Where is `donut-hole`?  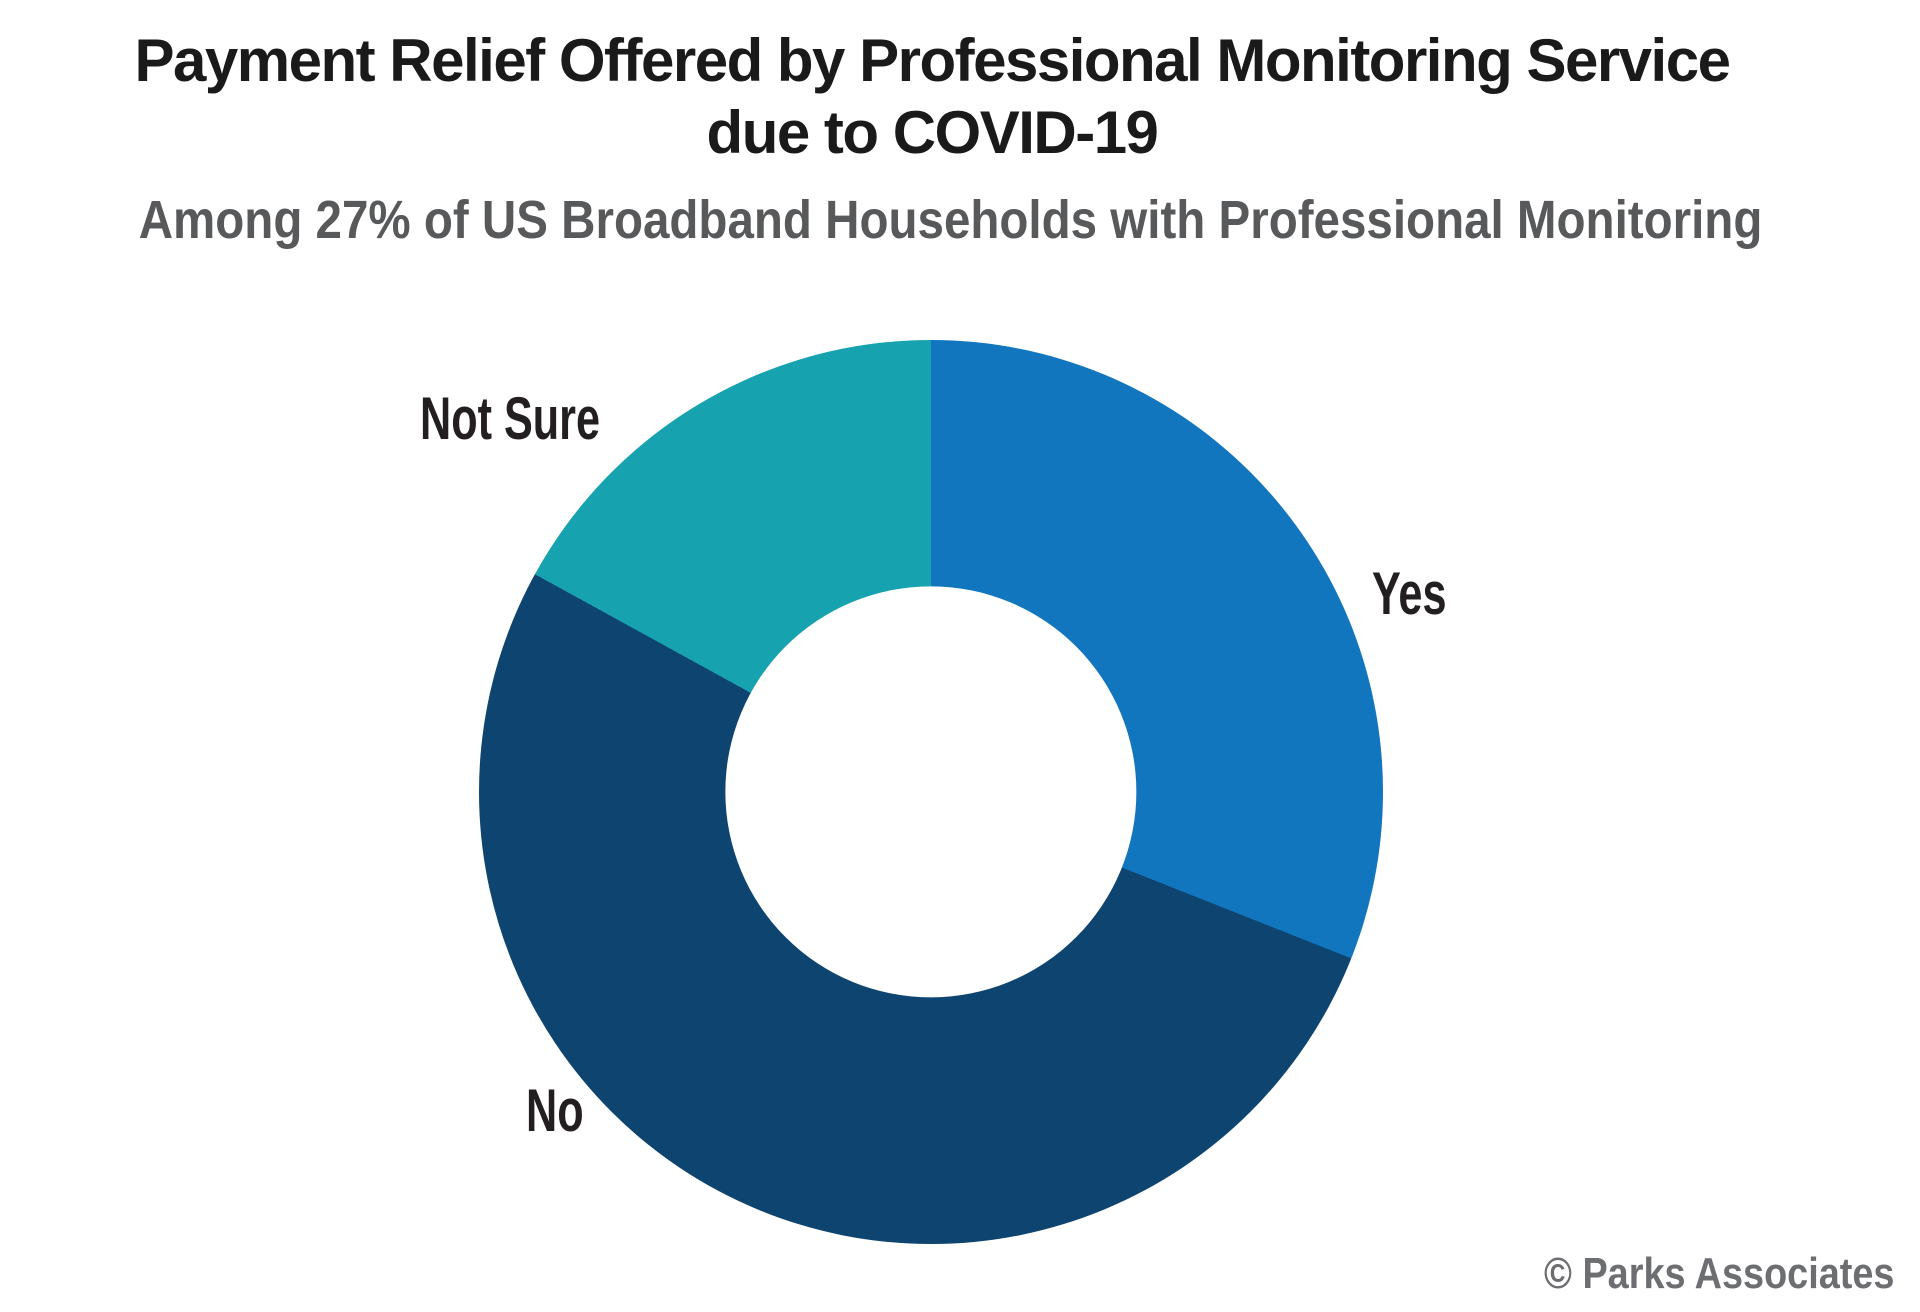
donut-hole is located at coordinates (931, 792).